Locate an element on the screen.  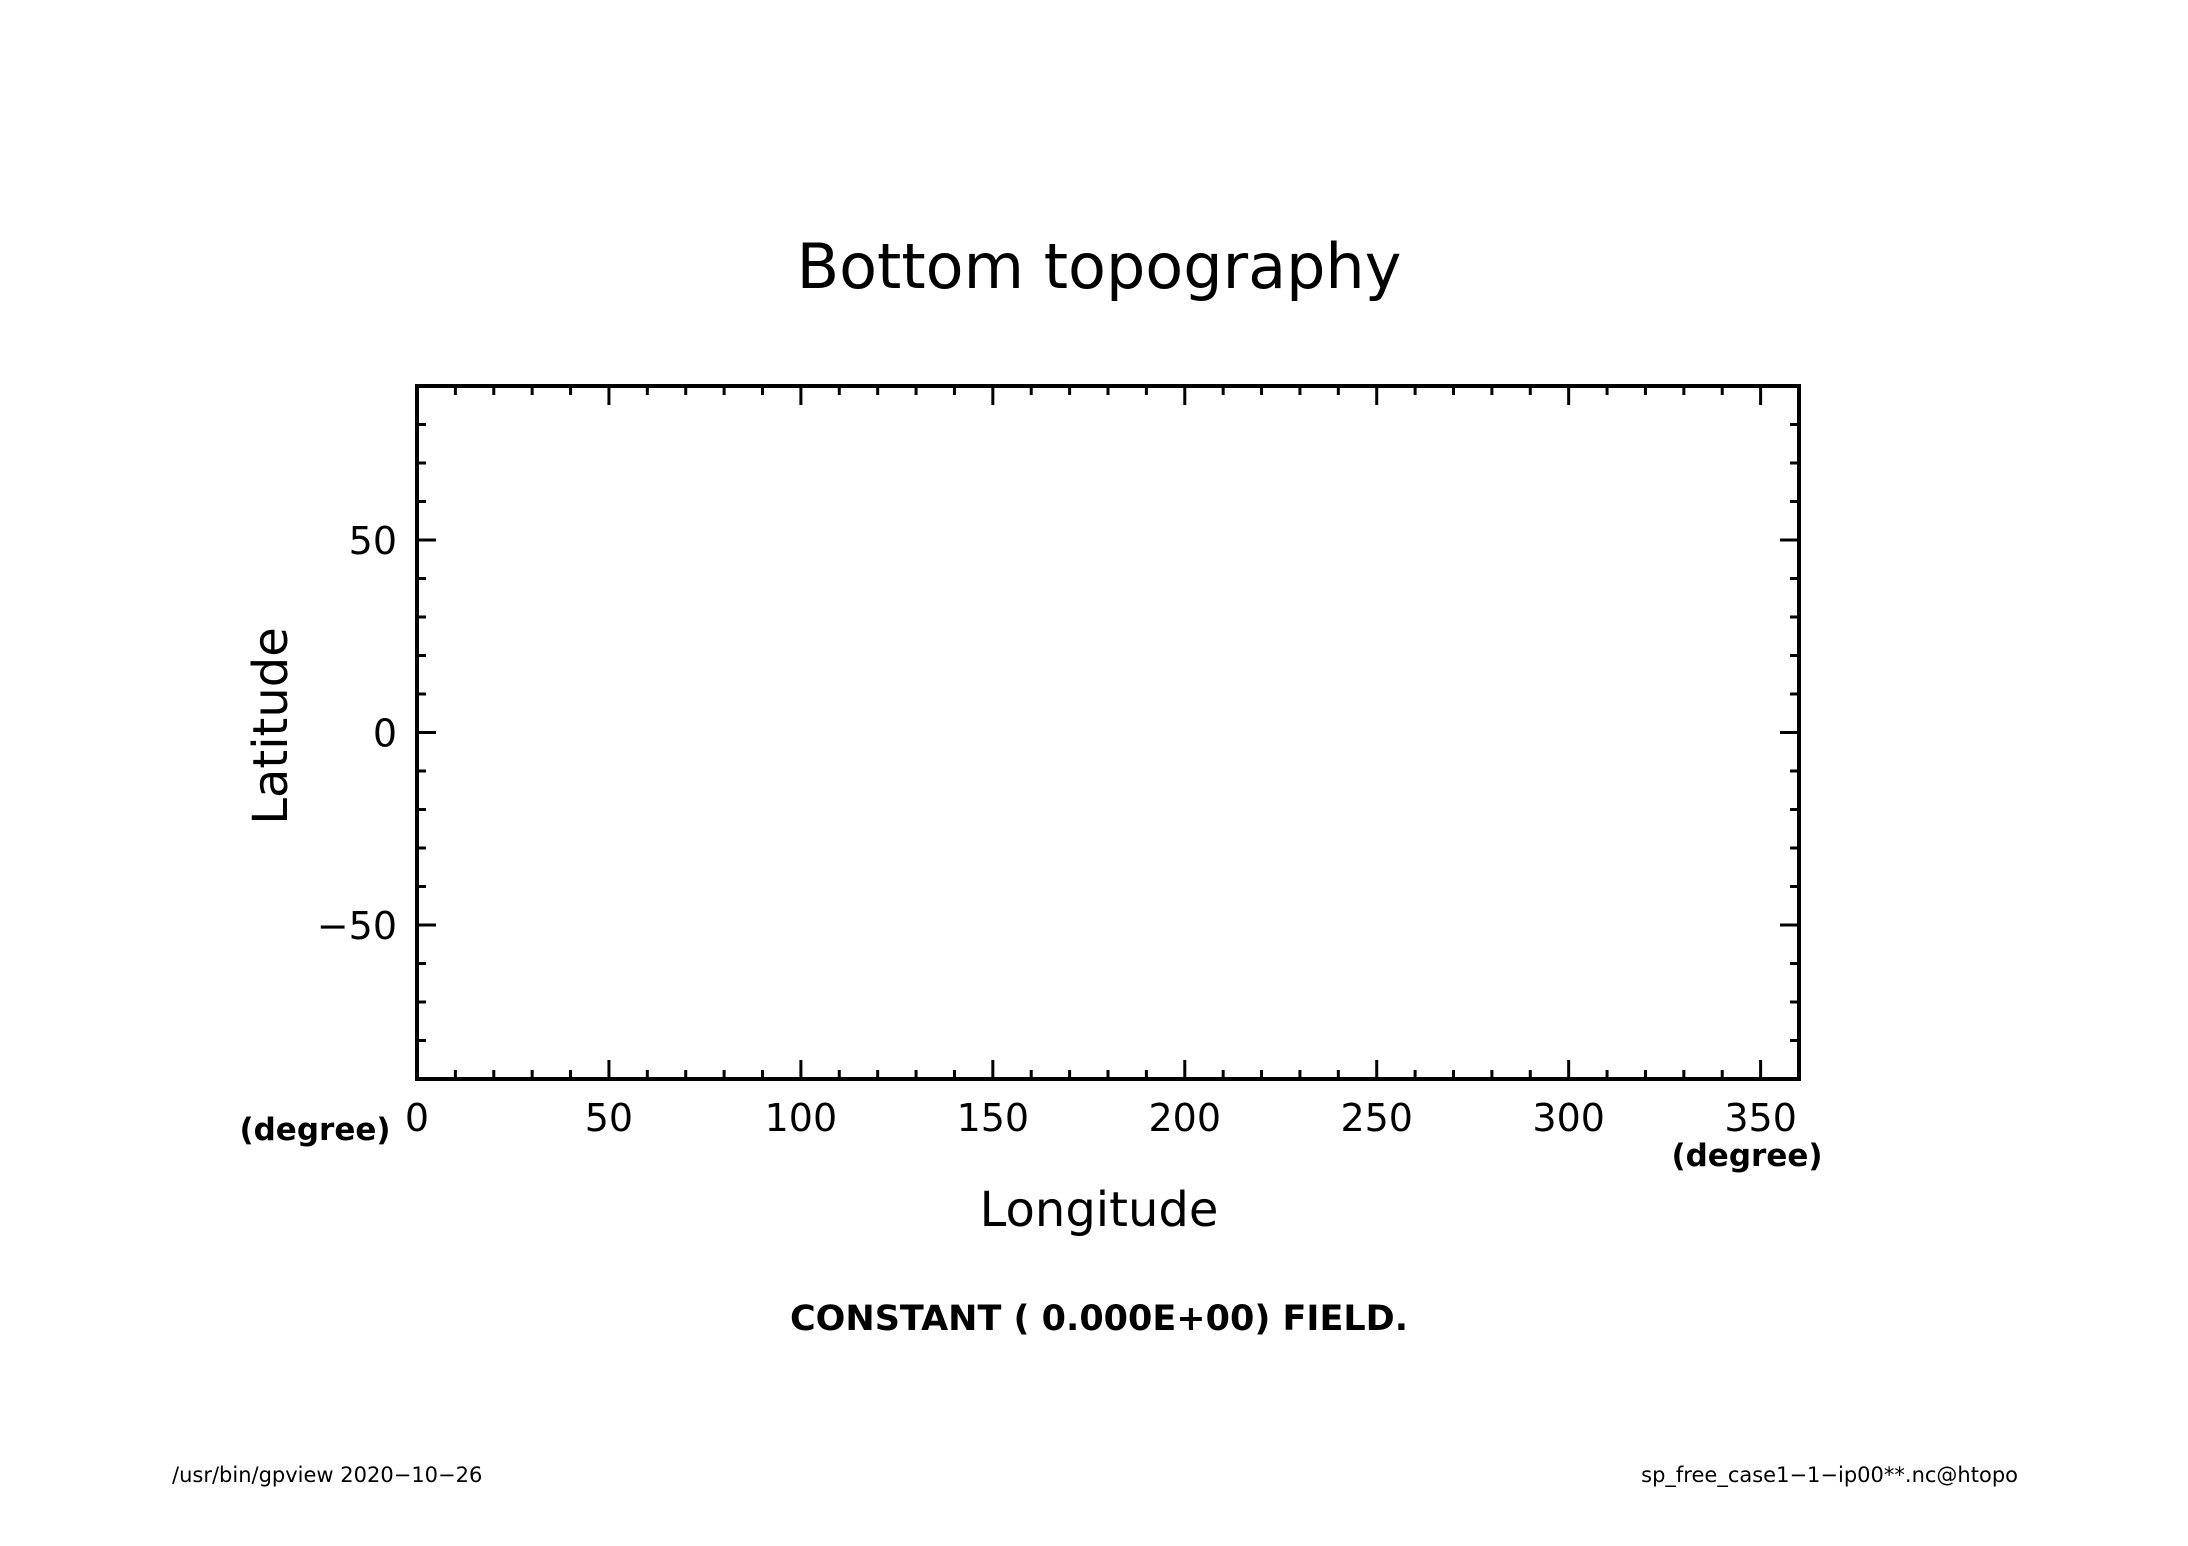
x-tick-label: 350 is located at coordinates (1760, 1118).